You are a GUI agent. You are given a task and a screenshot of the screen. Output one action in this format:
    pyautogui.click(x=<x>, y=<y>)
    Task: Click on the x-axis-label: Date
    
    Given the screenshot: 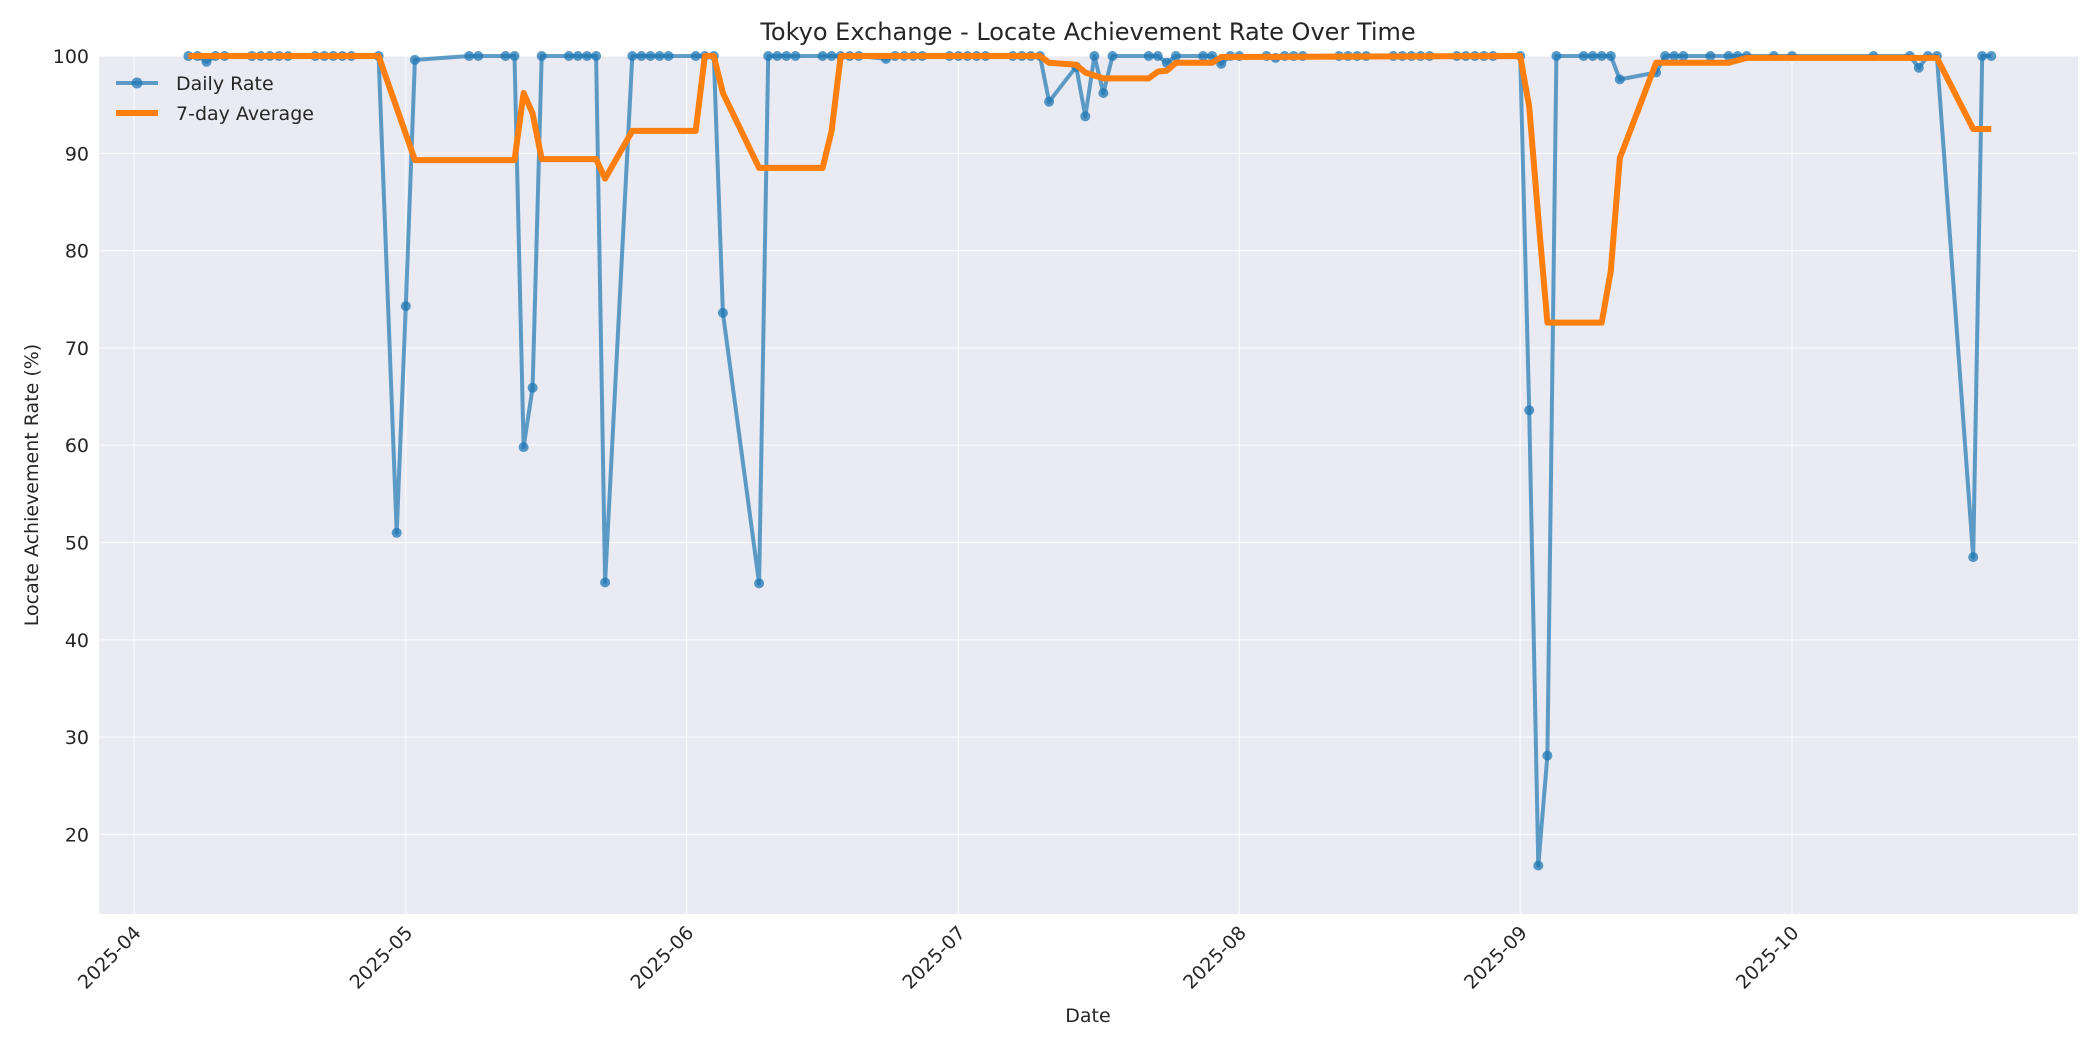 What is the action you would take?
    pyautogui.click(x=1087, y=1016)
    